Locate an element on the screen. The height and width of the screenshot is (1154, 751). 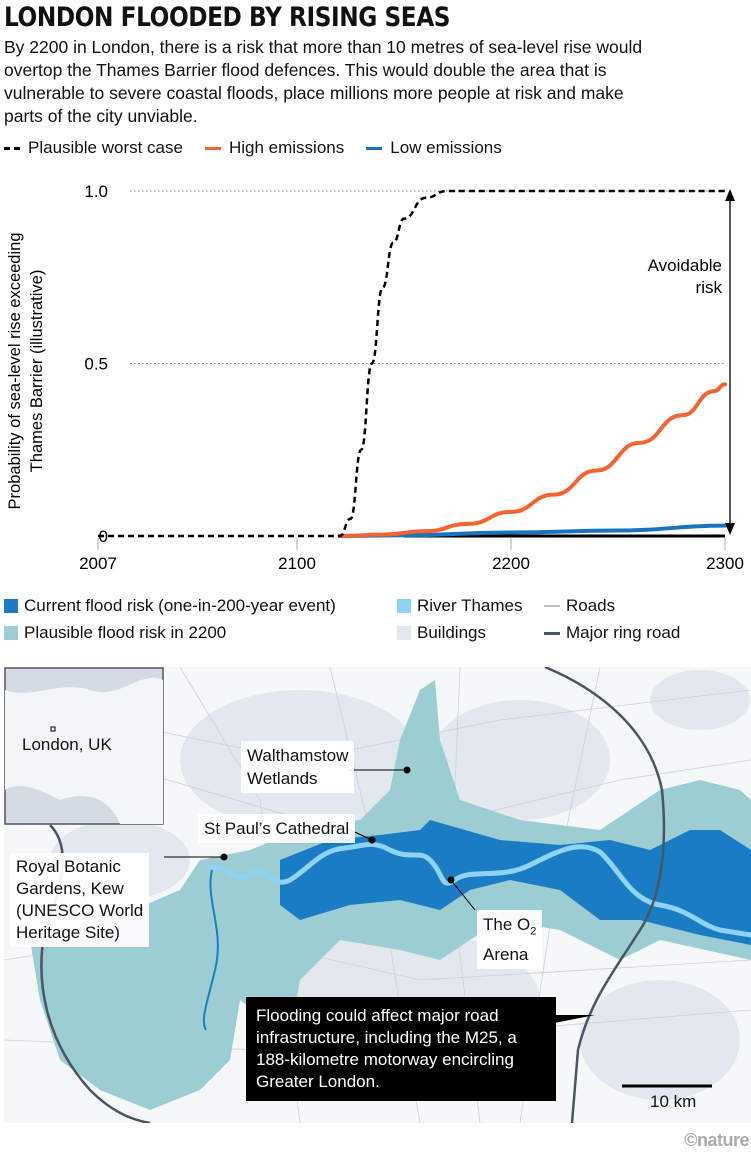
callout-pointer is located at coordinates (572, 1019).